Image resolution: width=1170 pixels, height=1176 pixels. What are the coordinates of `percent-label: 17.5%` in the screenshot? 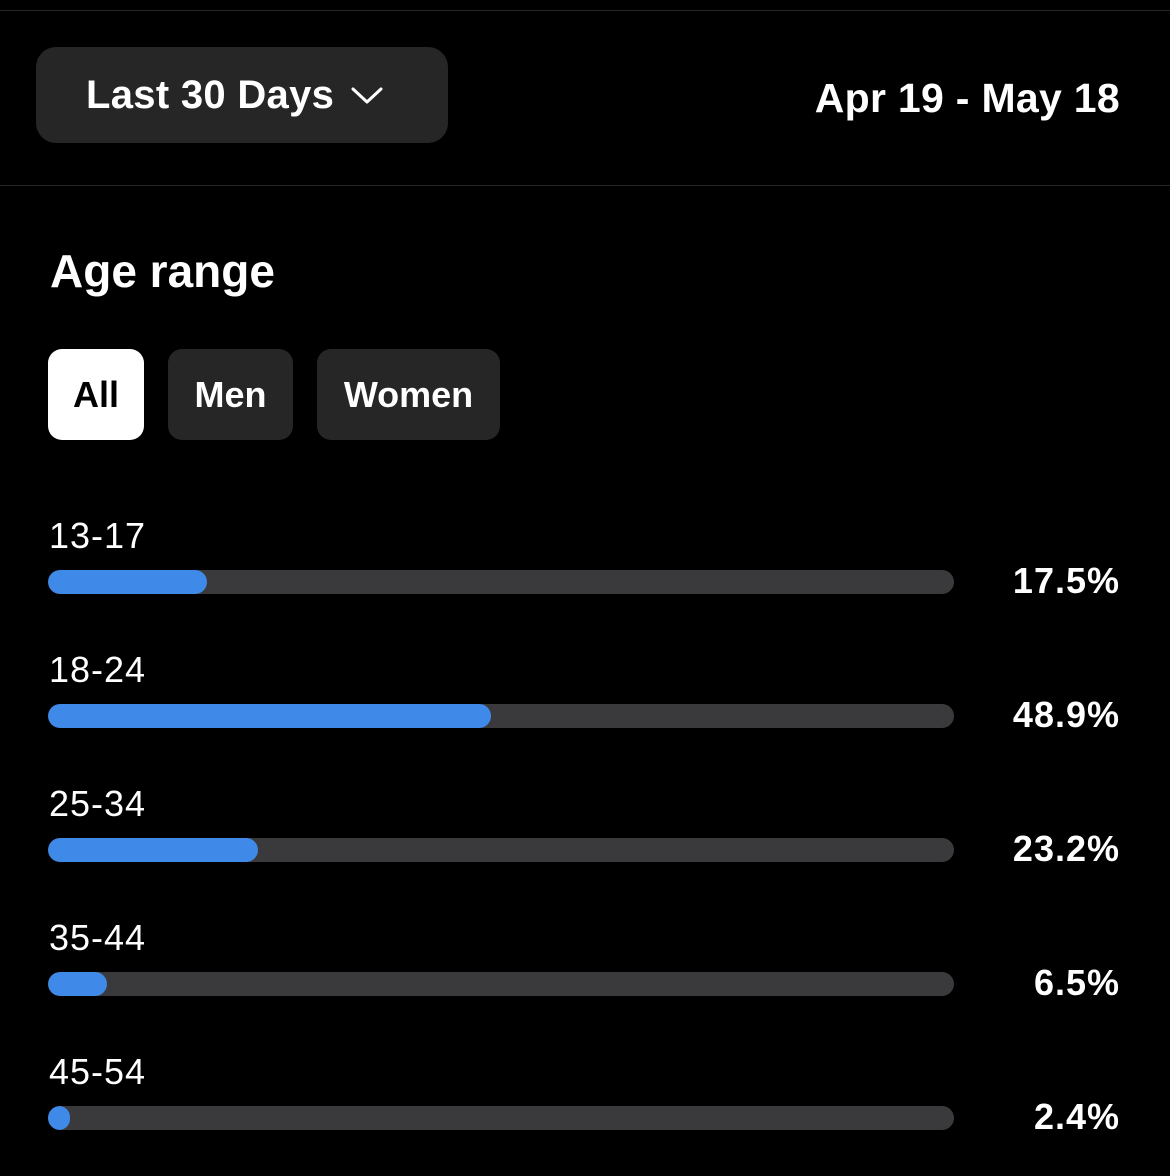 It's located at (1066, 580).